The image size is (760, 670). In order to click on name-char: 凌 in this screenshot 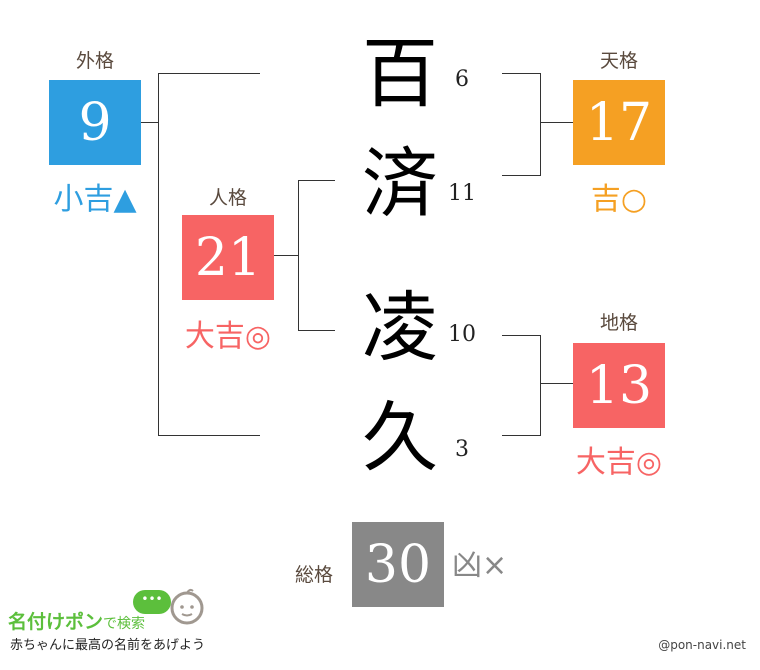, I will do `click(400, 327)`.